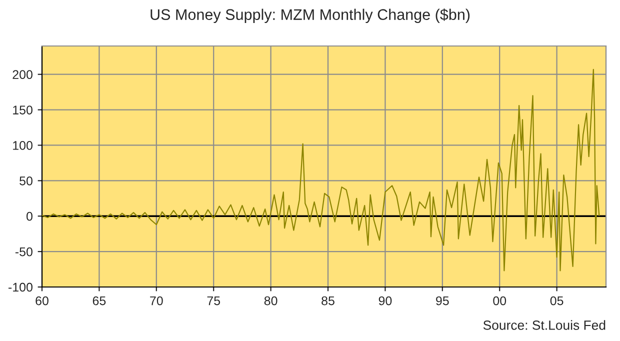 The width and height of the screenshot is (620, 341). What do you see at coordinates (544, 325) in the screenshot?
I see `source-note: Source: St.Louis Fed` at bounding box center [544, 325].